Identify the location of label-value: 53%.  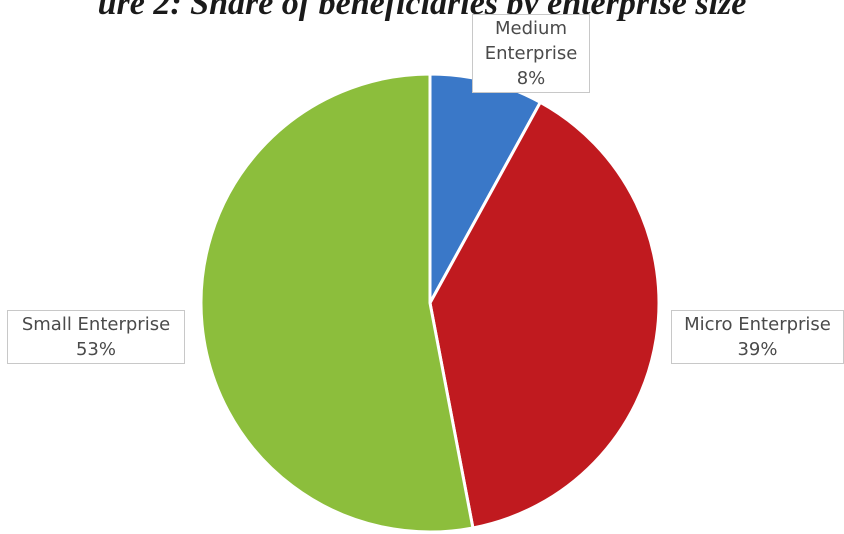
(95, 349).